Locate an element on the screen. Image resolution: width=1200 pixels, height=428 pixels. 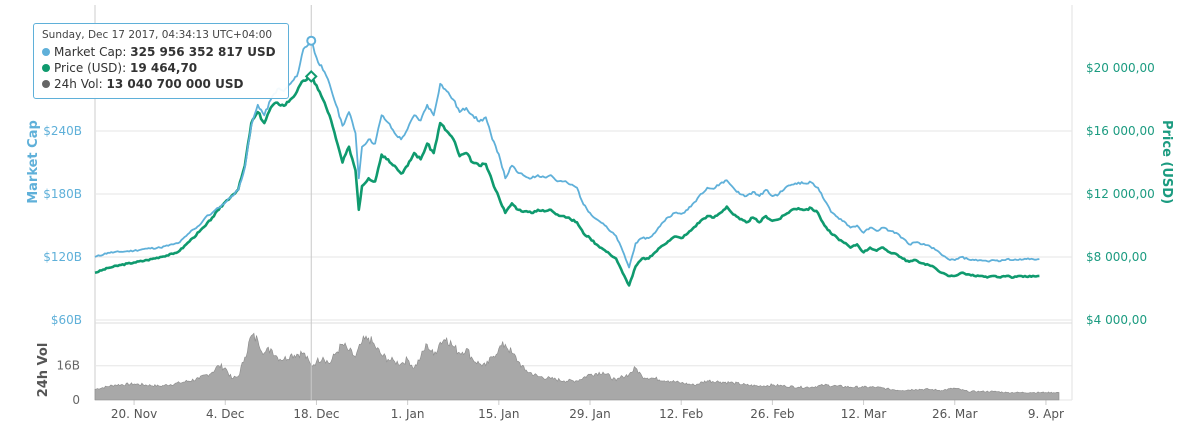
volume-tick-label: 0 is located at coordinates (76, 400).